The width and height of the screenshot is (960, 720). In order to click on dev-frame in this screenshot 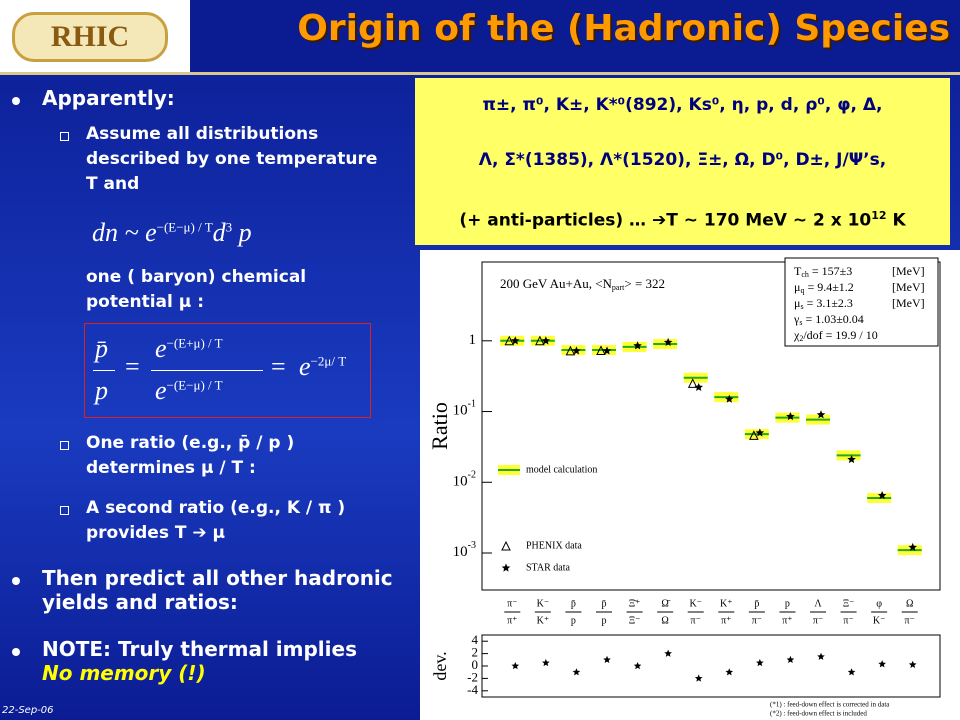, I will do `click(711, 666)`.